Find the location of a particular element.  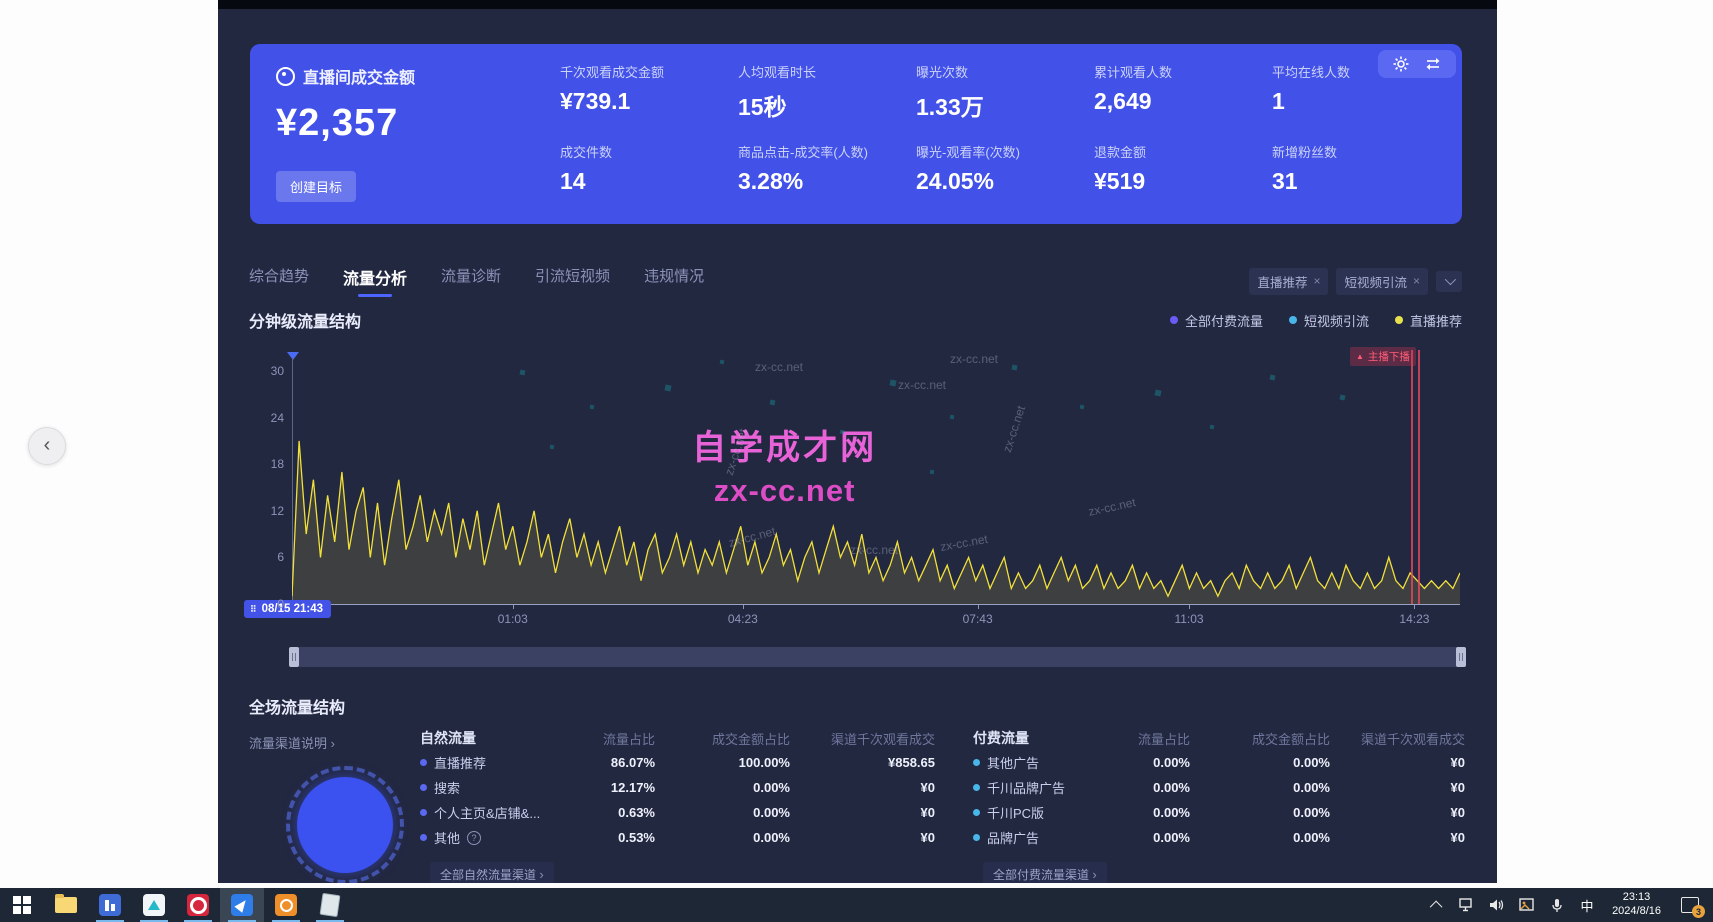

taskbar-clock: 23:13 2024/8/16 is located at coordinates (1636, 905).